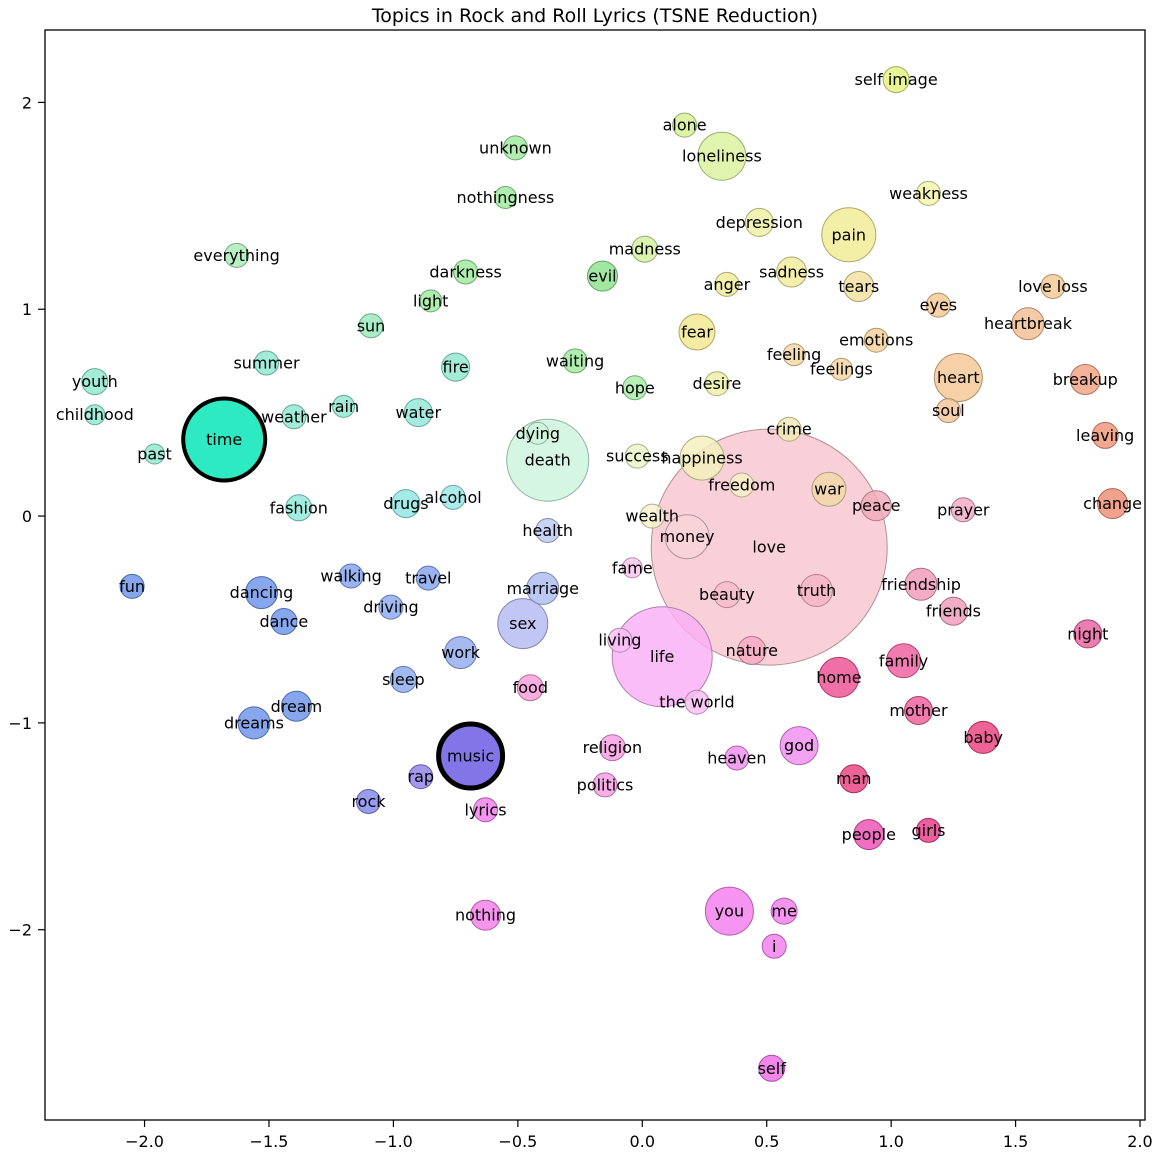 Image resolution: width=1166 pixels, height=1152 pixels. Describe the element at coordinates (619, 640) in the screenshot. I see `topic-label-living: living` at that location.